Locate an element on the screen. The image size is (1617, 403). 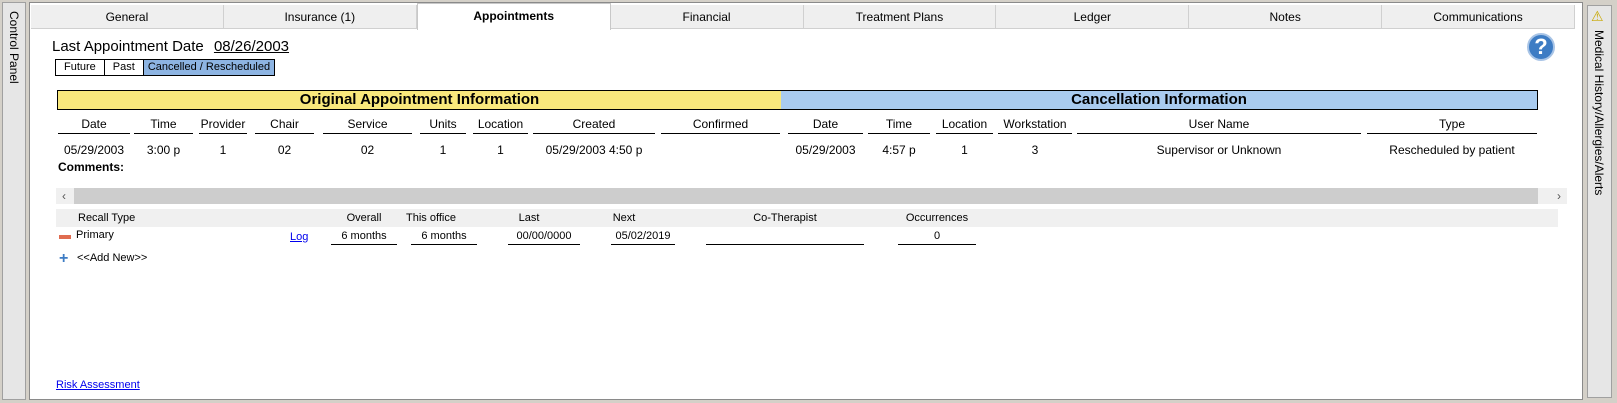
tab-communications: Communications is located at coordinates (1478, 16).